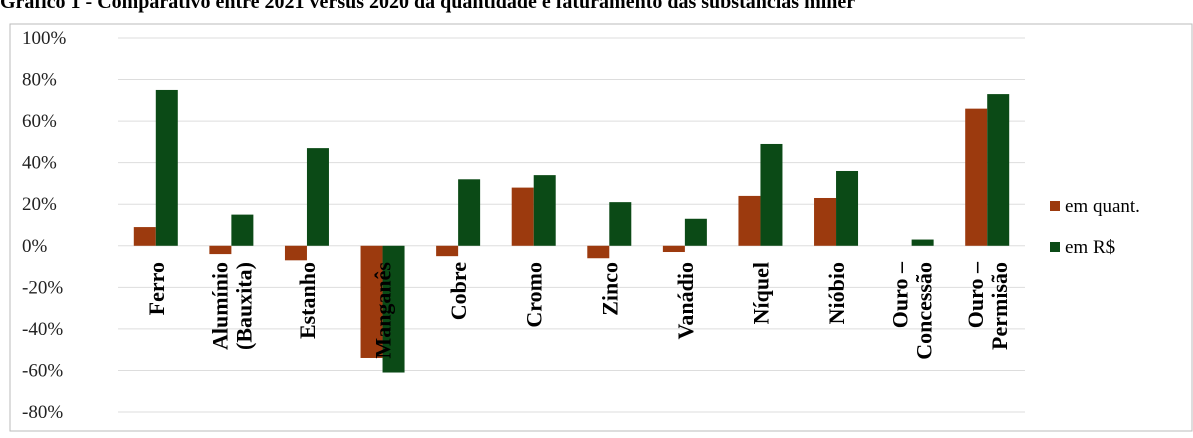  I want to click on y-tick-label: 80%, so click(39, 80).